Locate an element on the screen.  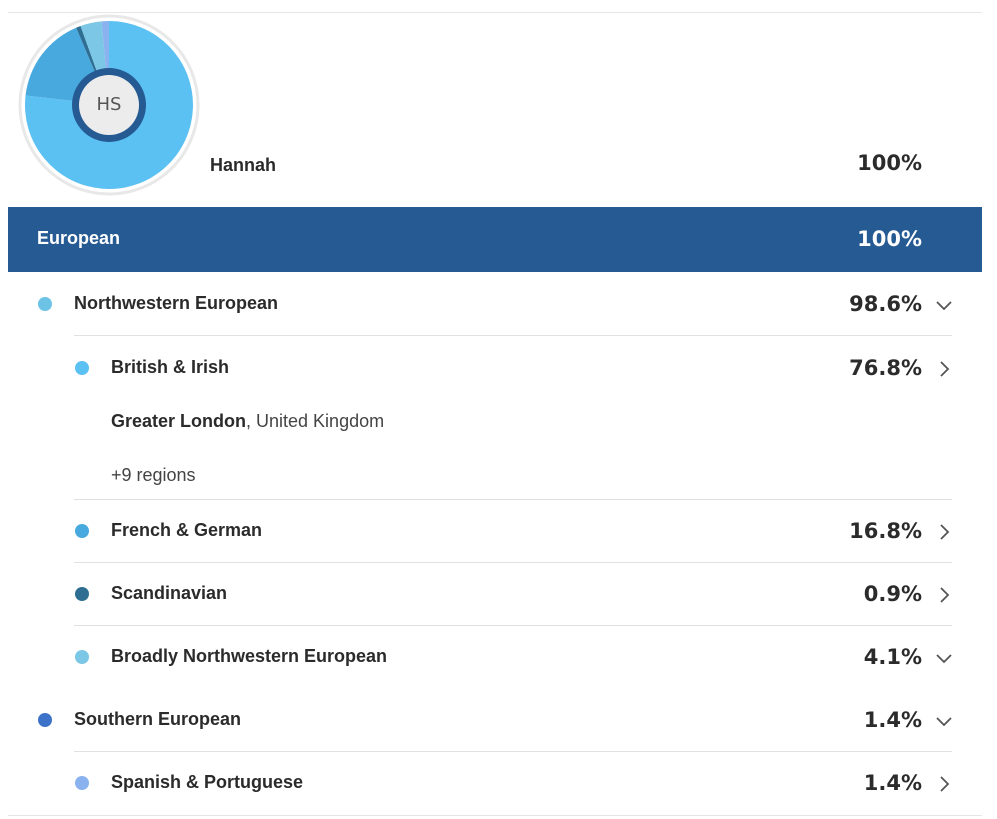
ancestry-row-label: Broadly Northwestern European is located at coordinates (249, 656).